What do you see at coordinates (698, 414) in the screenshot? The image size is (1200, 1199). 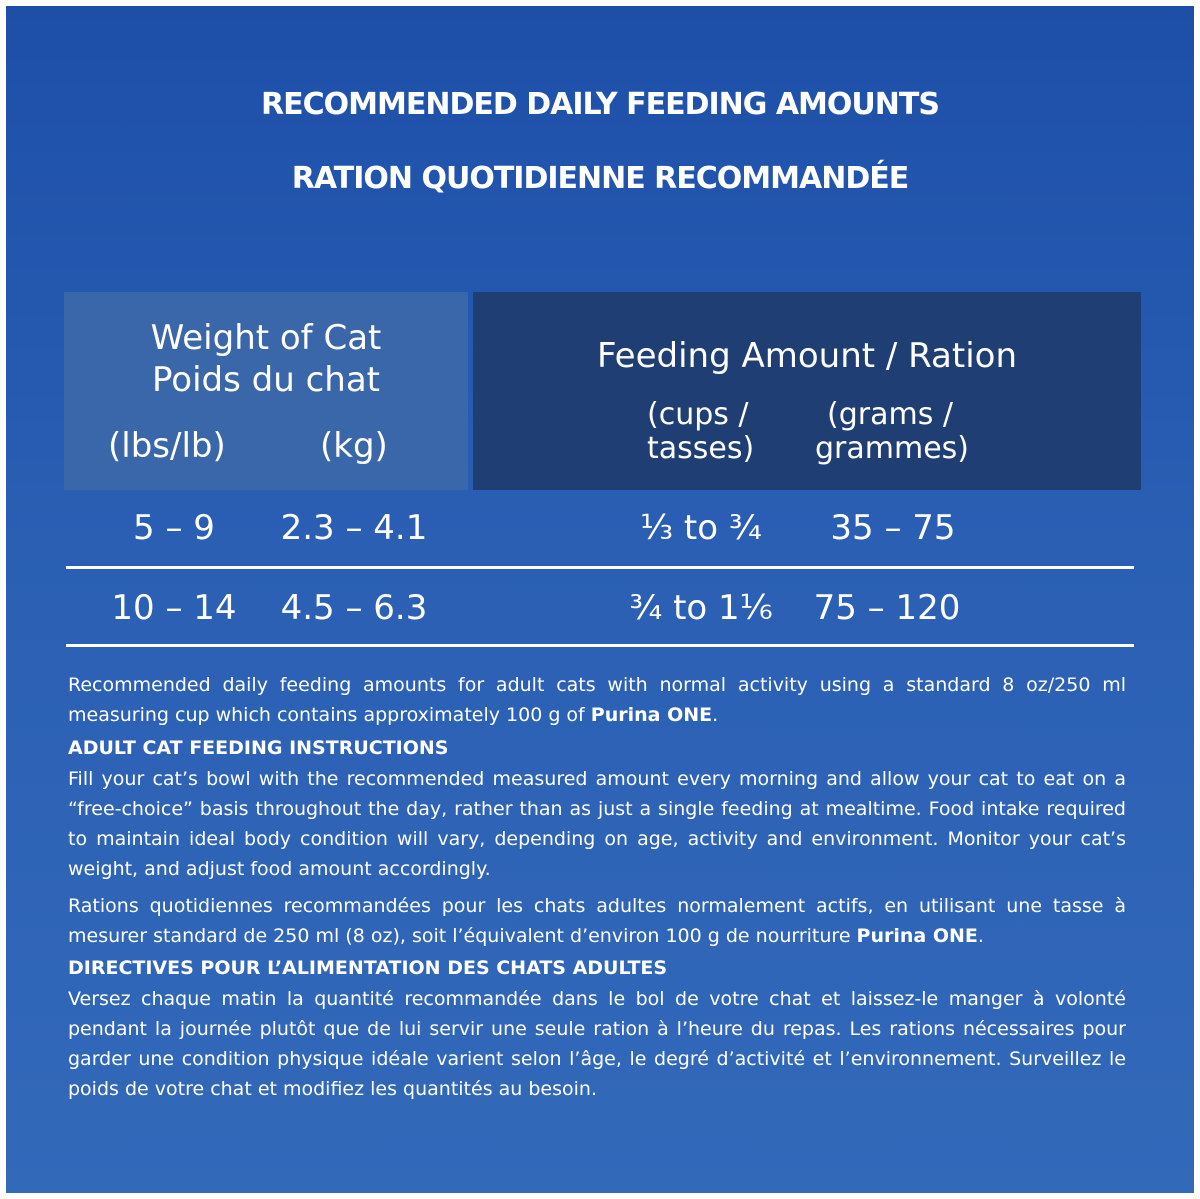 I see `feeding-unit-cups-line1: (cups /` at bounding box center [698, 414].